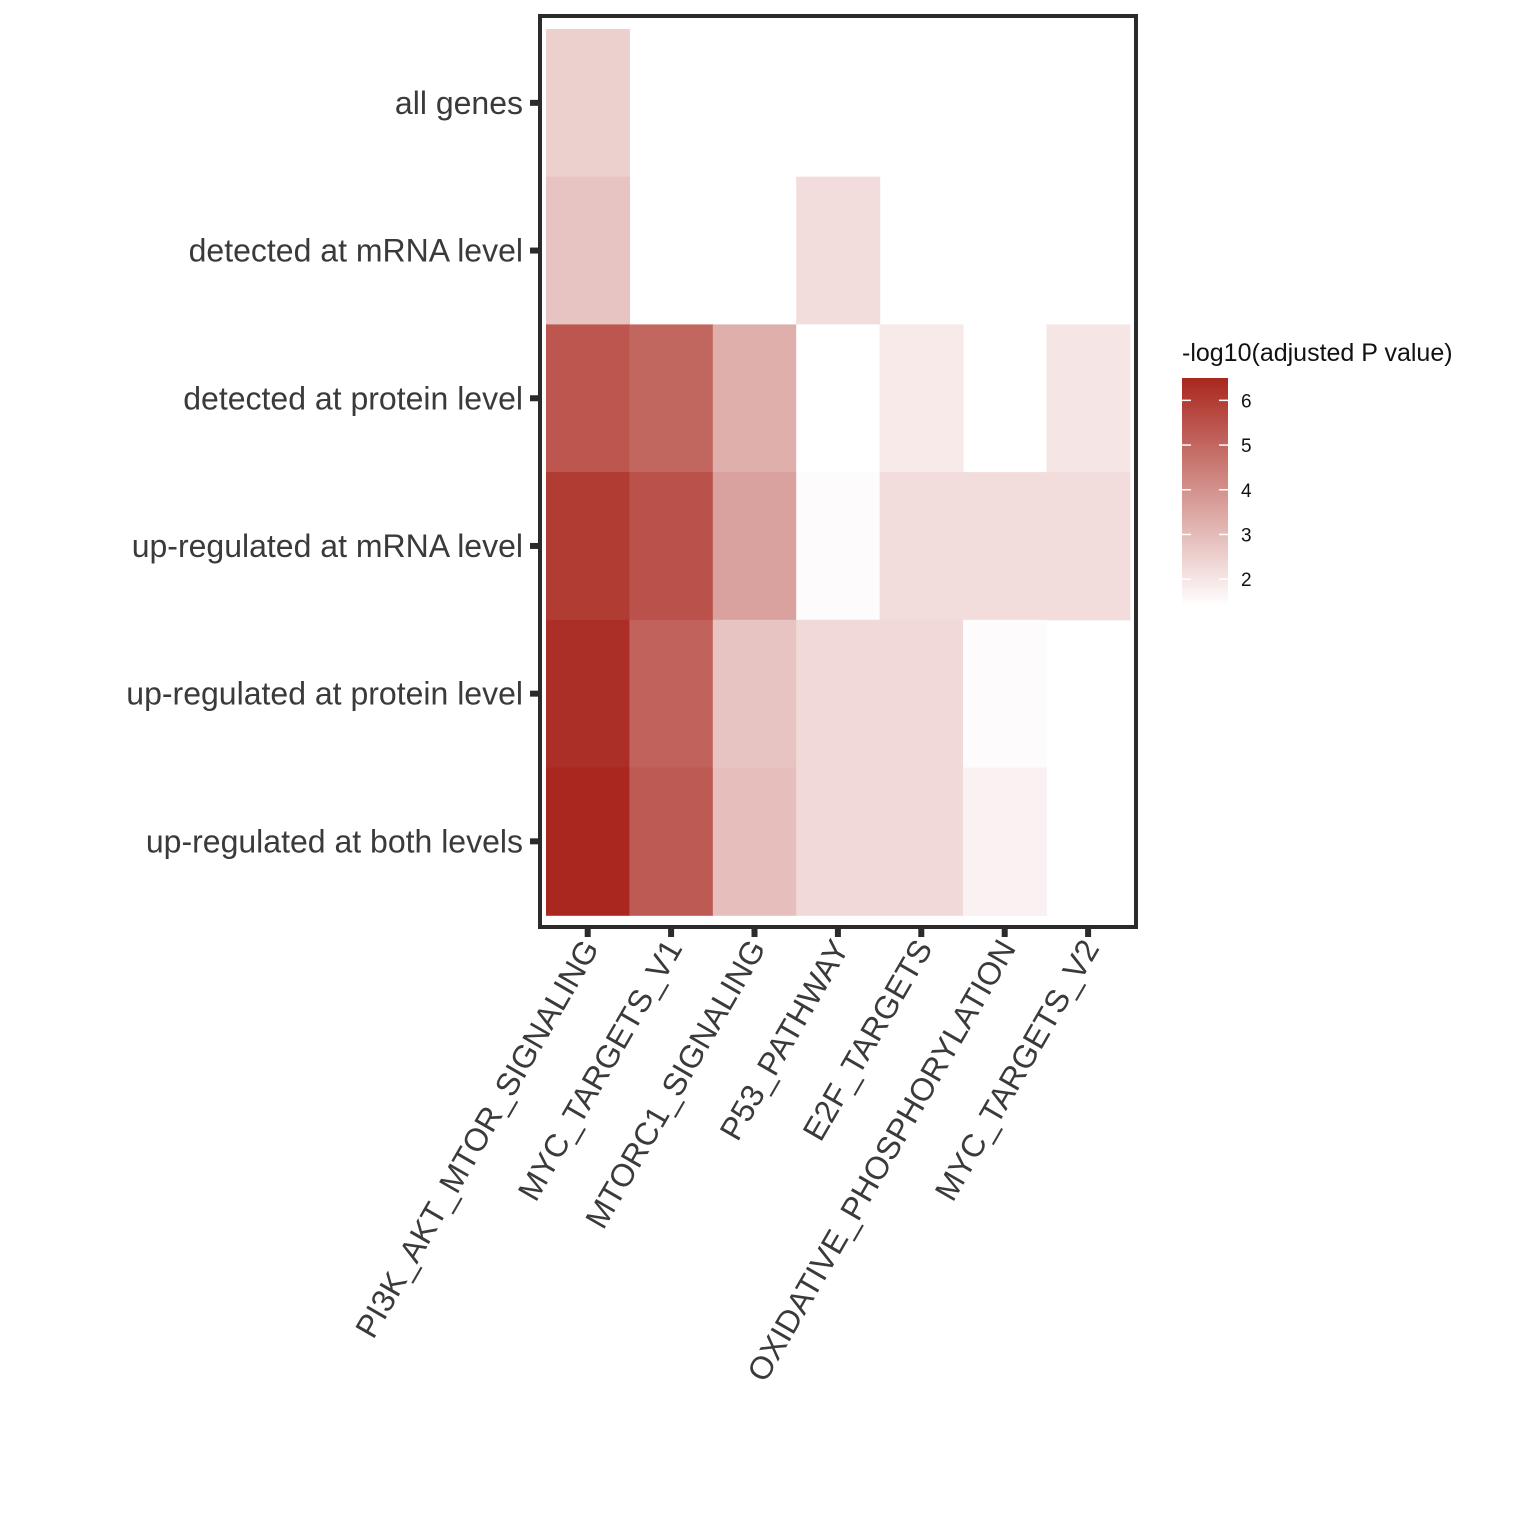  I want to click on y-axis-label: detected at protein level, so click(353, 398).